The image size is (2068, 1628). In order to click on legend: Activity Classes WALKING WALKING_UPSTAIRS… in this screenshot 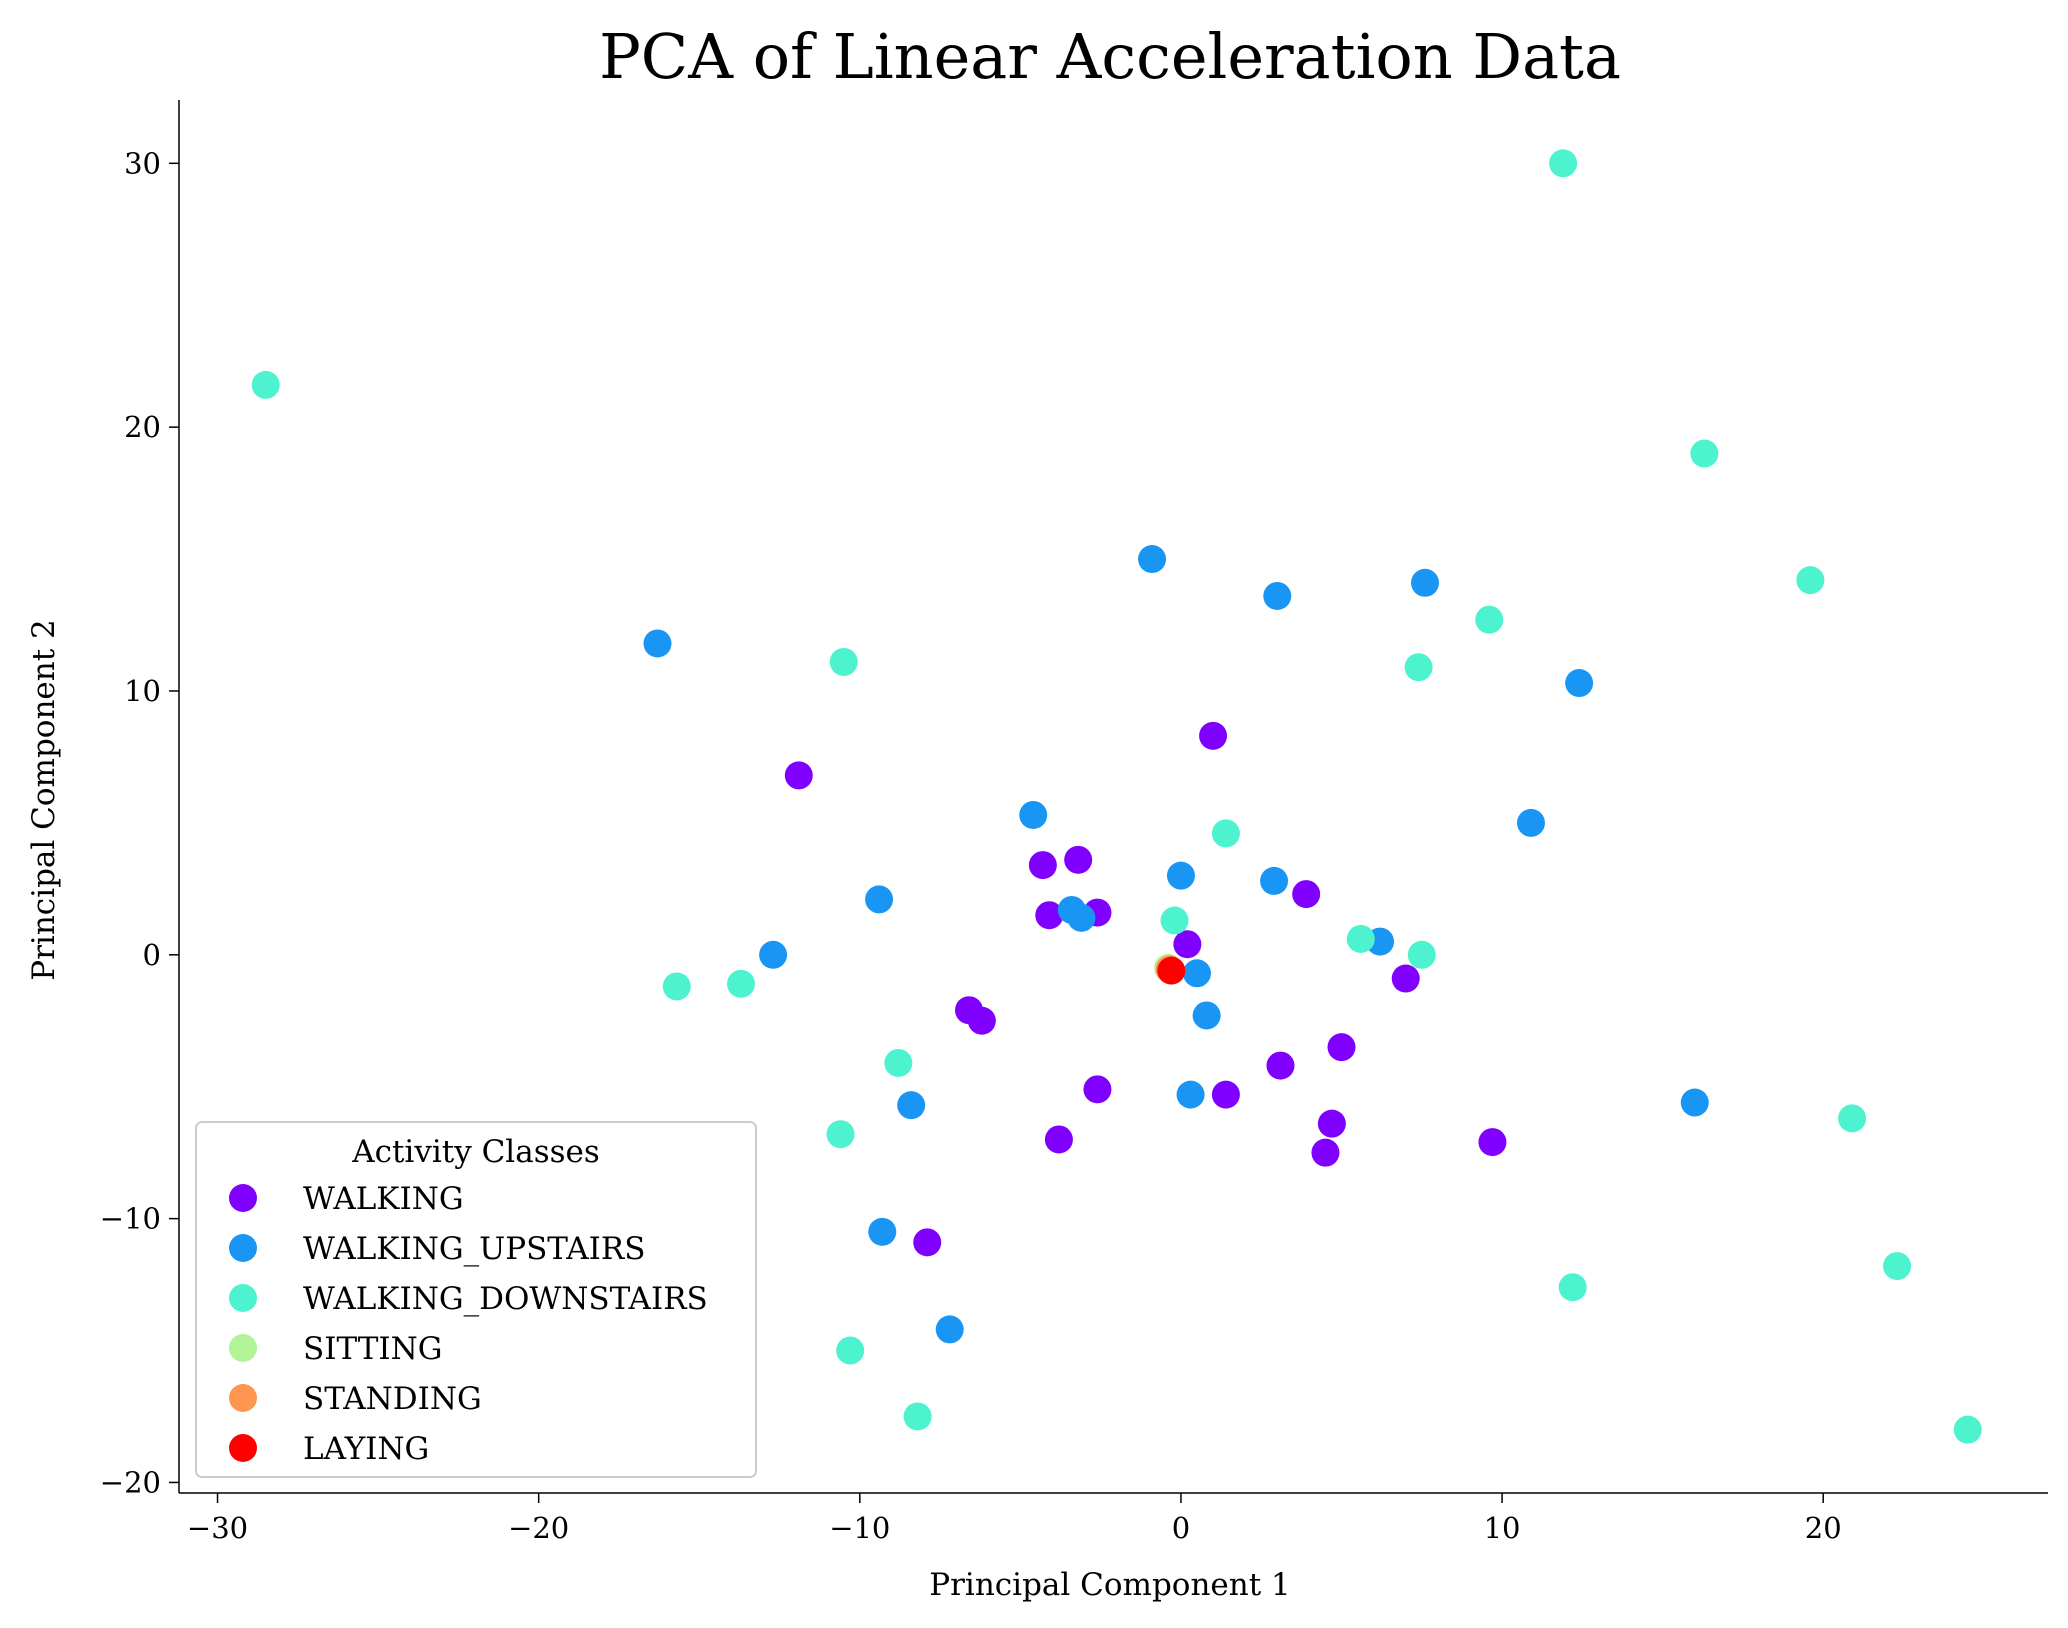, I will do `click(476, 1299)`.